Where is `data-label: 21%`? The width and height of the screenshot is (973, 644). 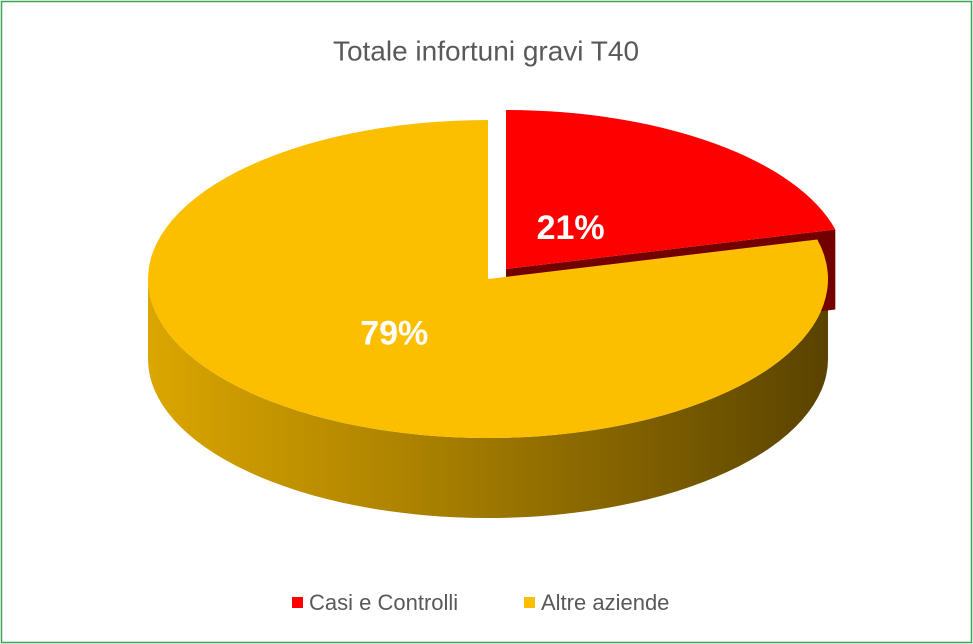
data-label: 21% is located at coordinates (571, 228).